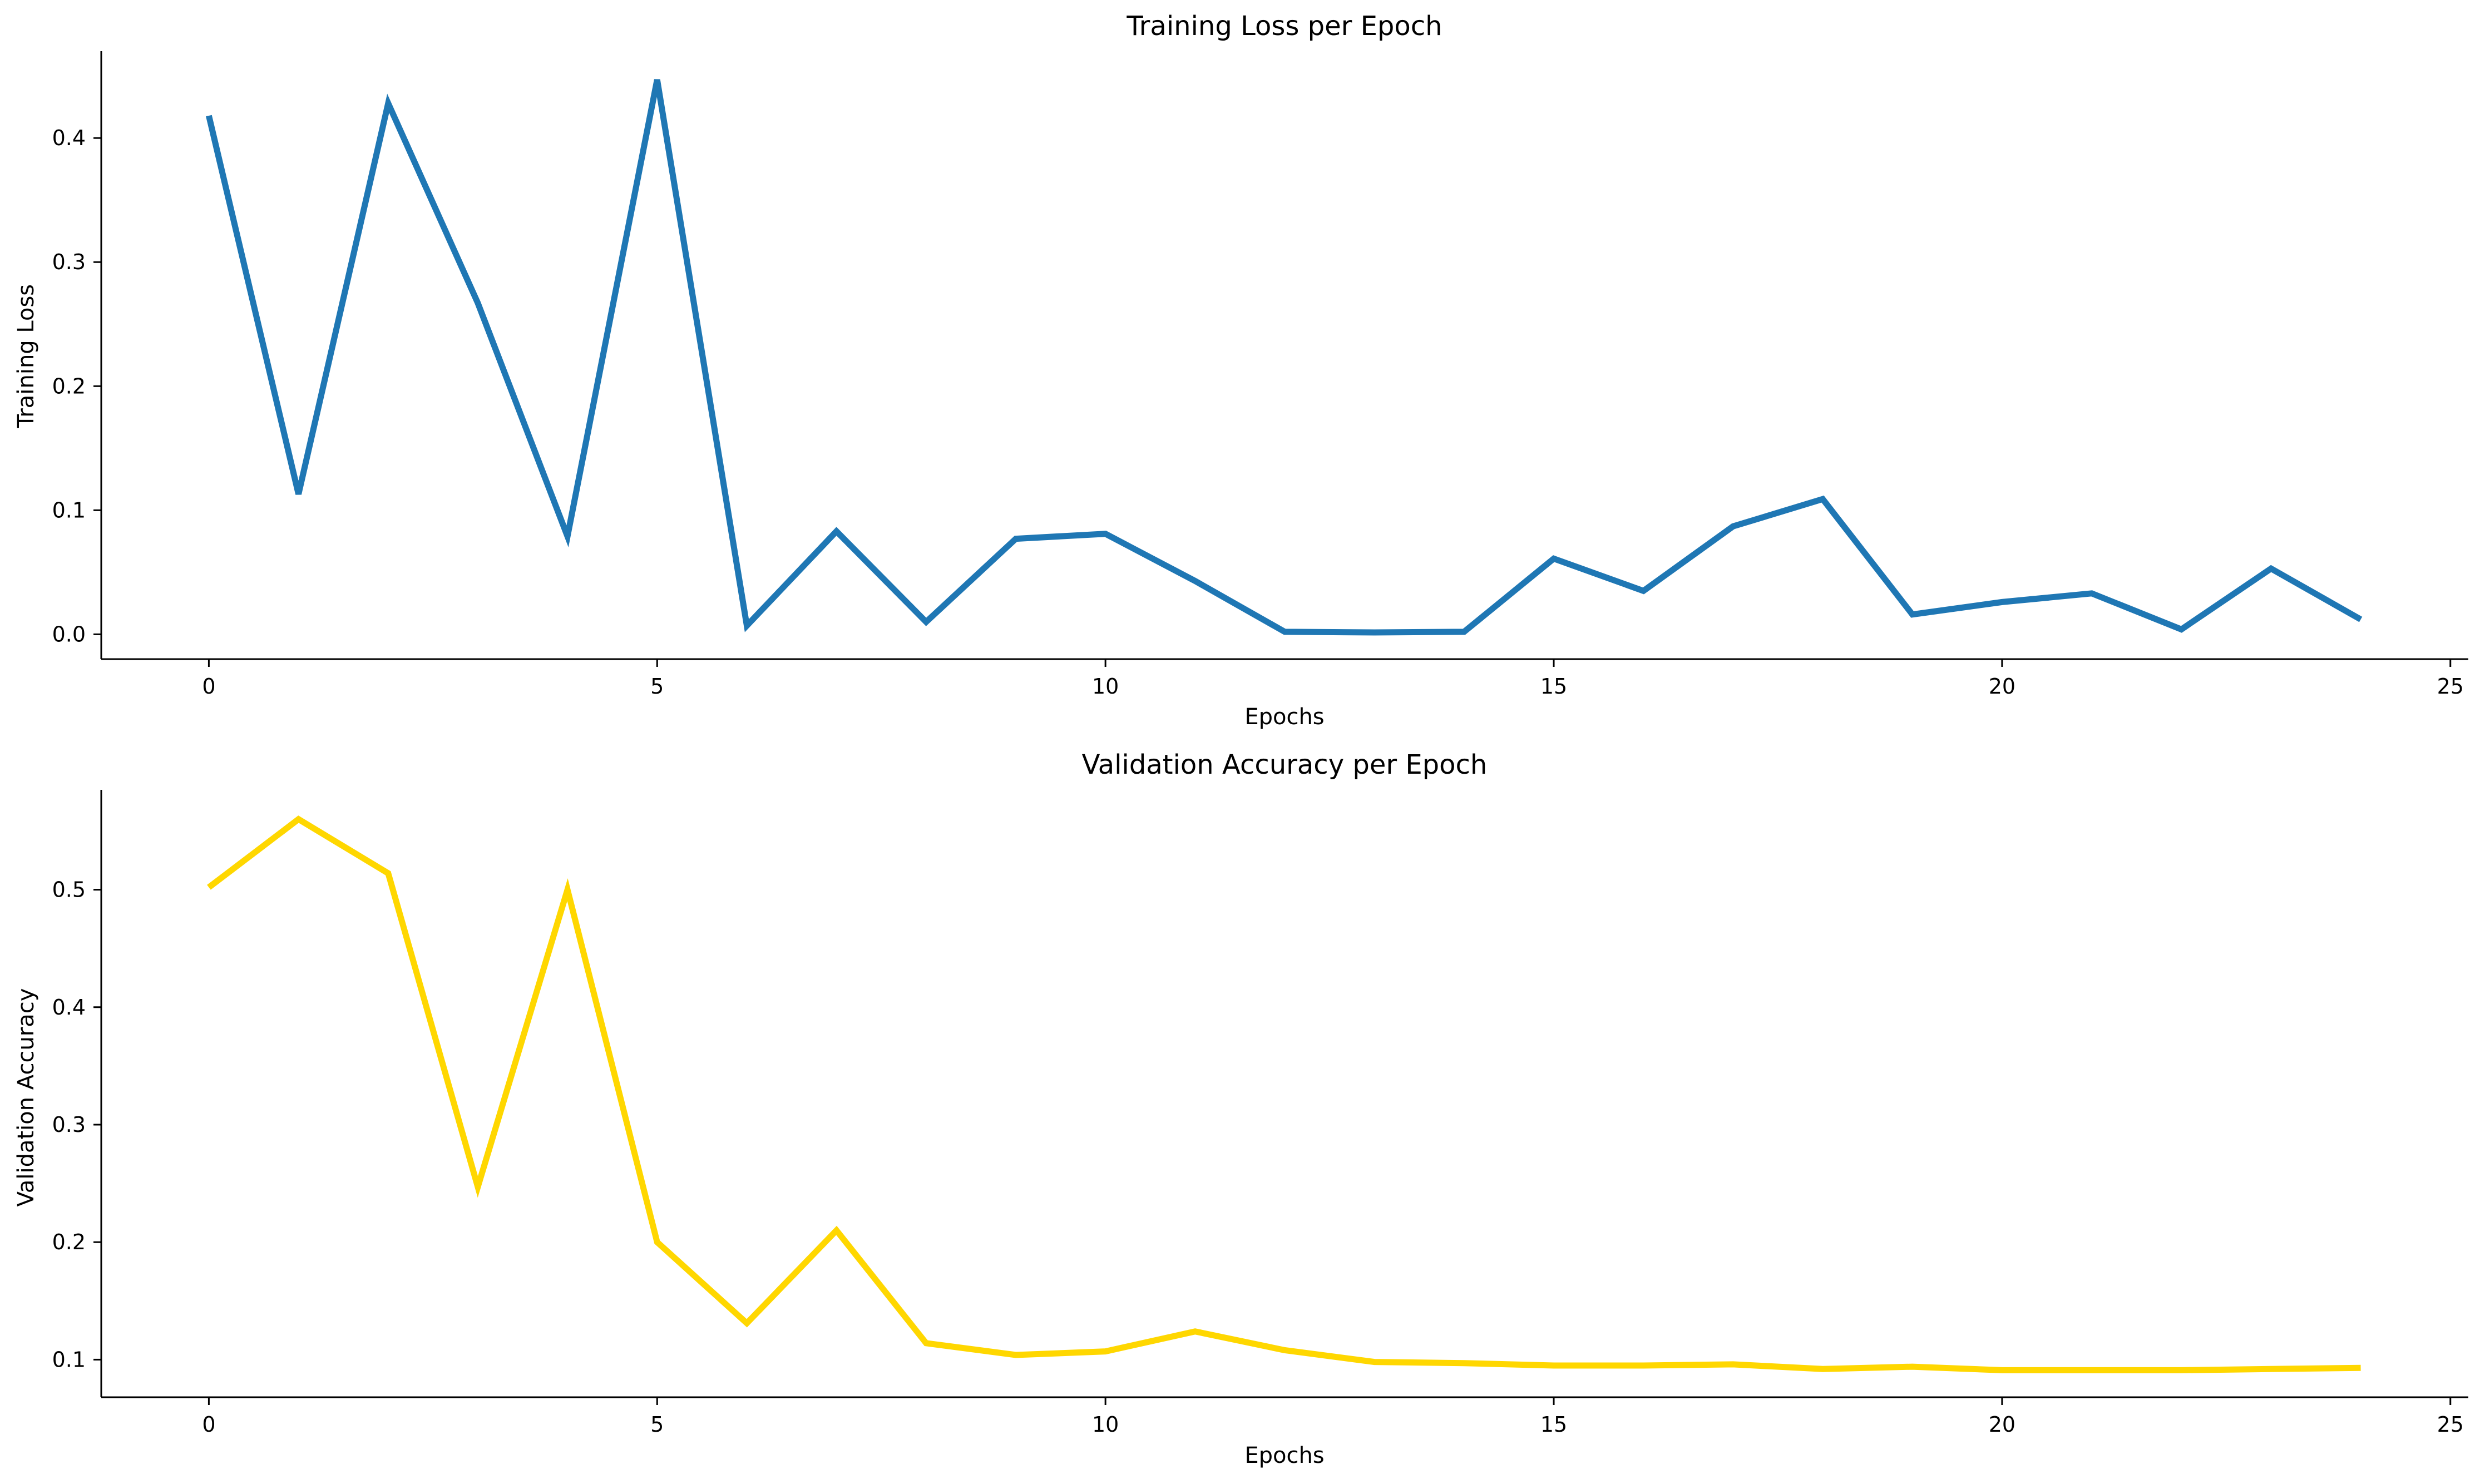  Describe the element at coordinates (69, 1124) in the screenshot. I see `validation-accuracy-y-tick-label: 0.3` at that location.